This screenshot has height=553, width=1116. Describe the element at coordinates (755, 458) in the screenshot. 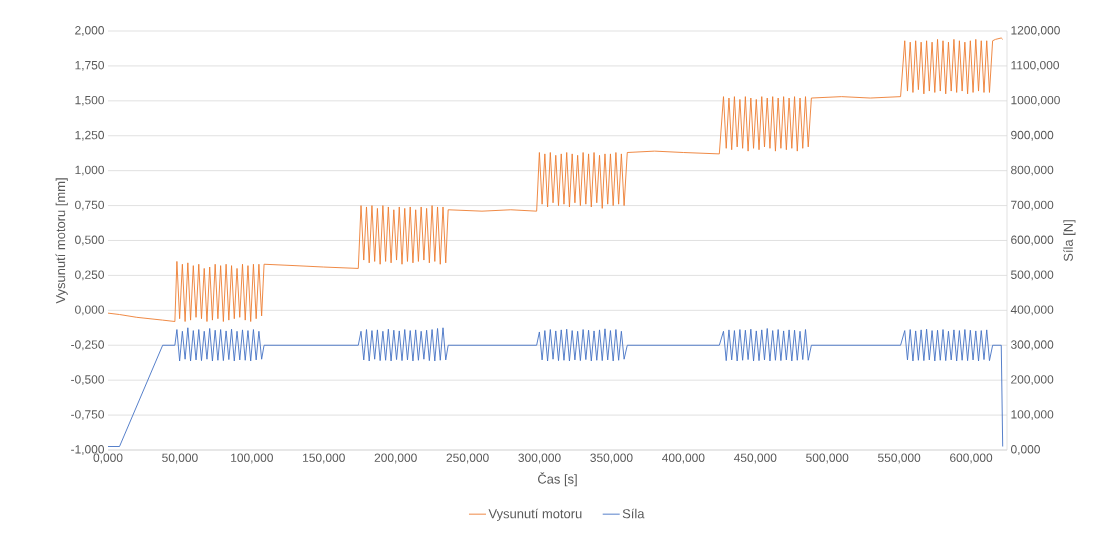

I see `x-tick-label: 450,000` at that location.